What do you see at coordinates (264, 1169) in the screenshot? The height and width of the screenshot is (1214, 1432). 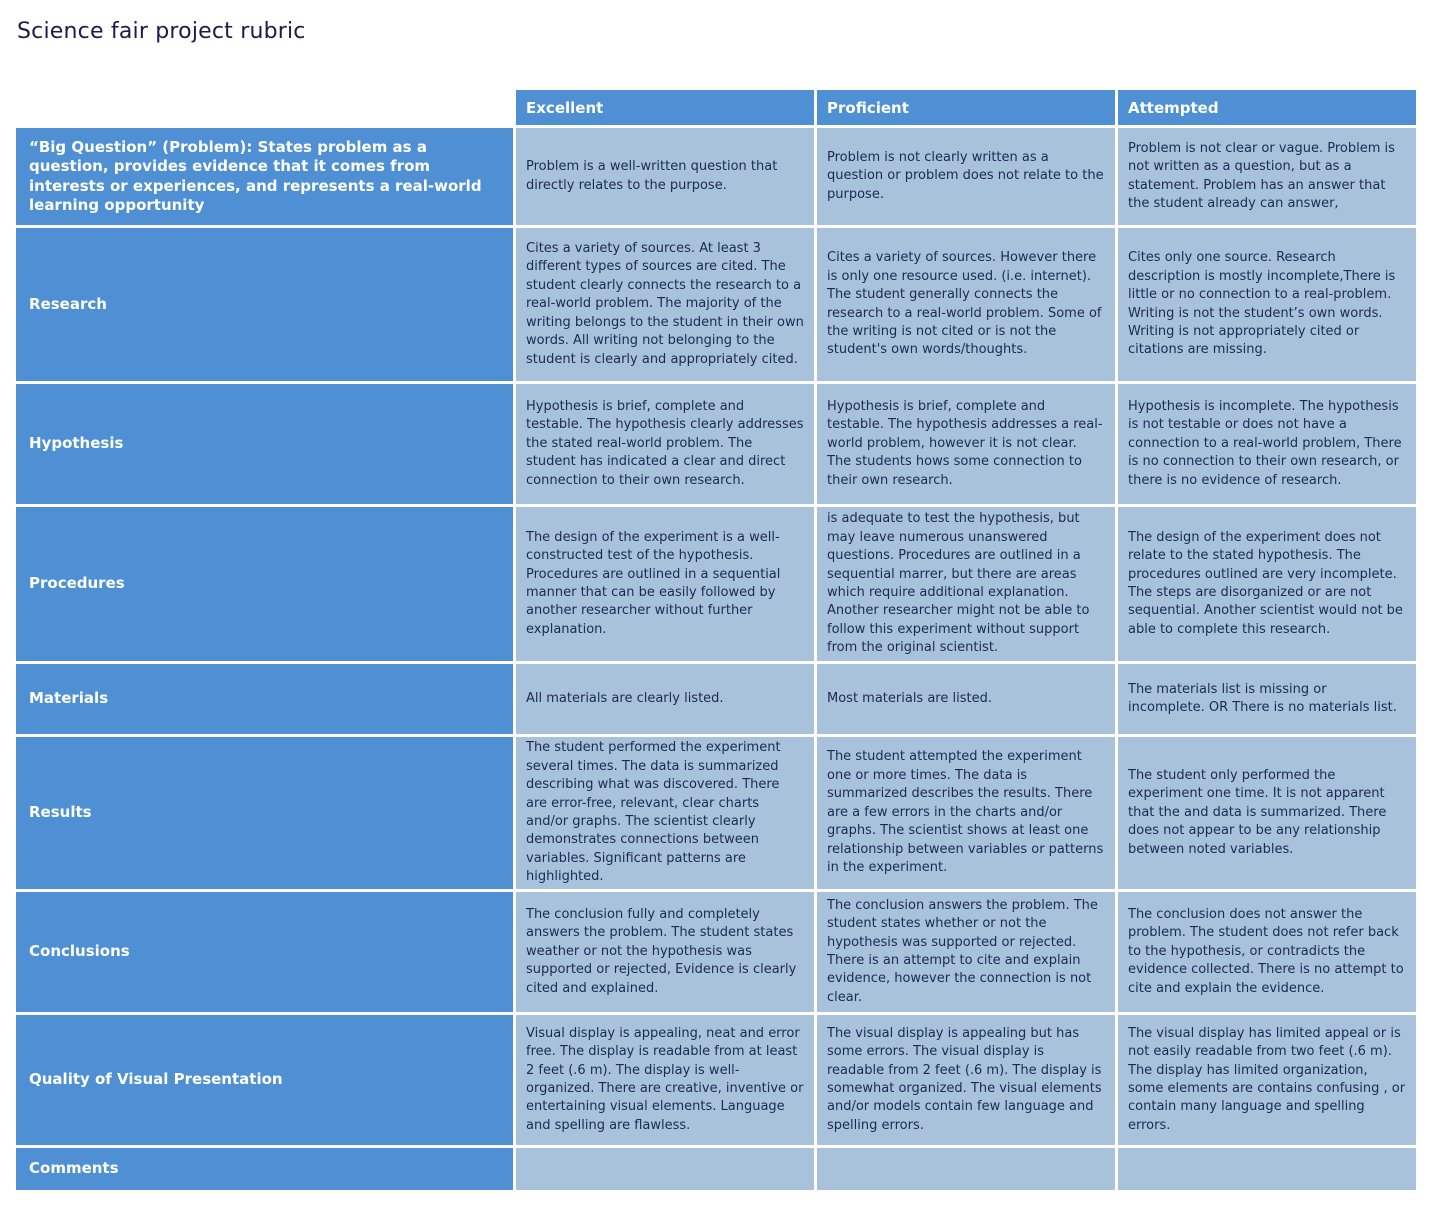 I see `row-label-comments: Comments` at bounding box center [264, 1169].